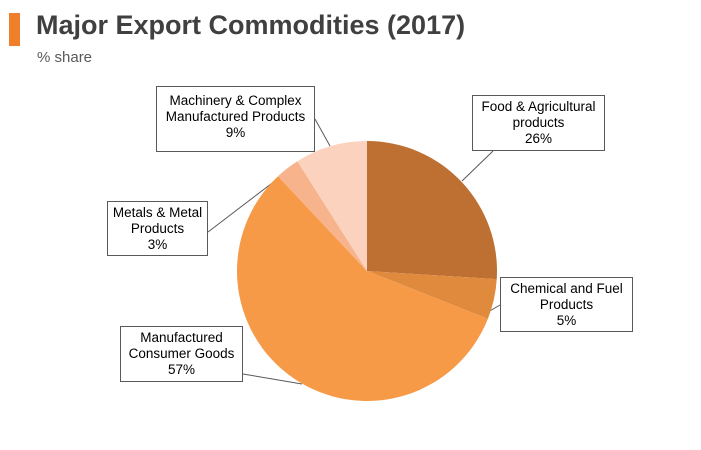 The height and width of the screenshot is (450, 701). What do you see at coordinates (538, 138) in the screenshot?
I see `callout-value: 26%` at bounding box center [538, 138].